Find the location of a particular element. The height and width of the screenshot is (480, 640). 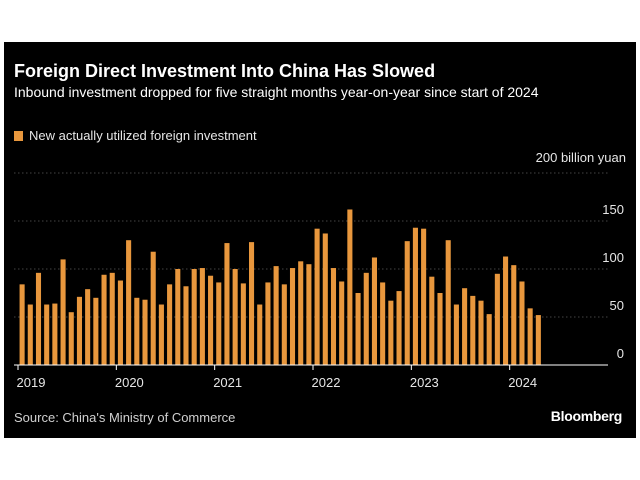

x-tick-label: 2024 is located at coordinates (522, 382).